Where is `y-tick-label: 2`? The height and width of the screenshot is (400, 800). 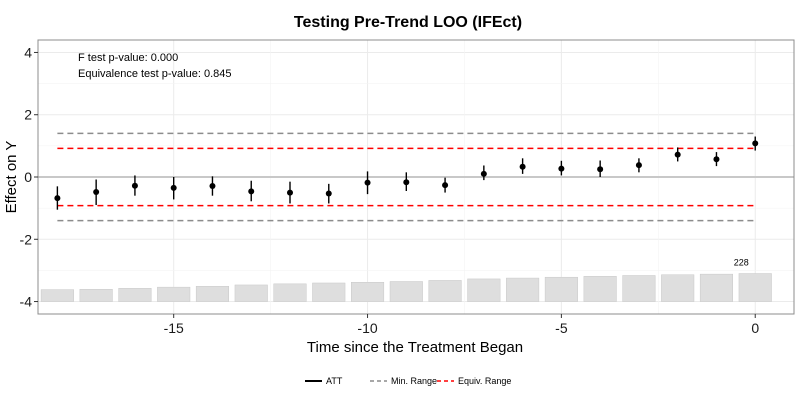 y-tick-label: 2 is located at coordinates (28, 115).